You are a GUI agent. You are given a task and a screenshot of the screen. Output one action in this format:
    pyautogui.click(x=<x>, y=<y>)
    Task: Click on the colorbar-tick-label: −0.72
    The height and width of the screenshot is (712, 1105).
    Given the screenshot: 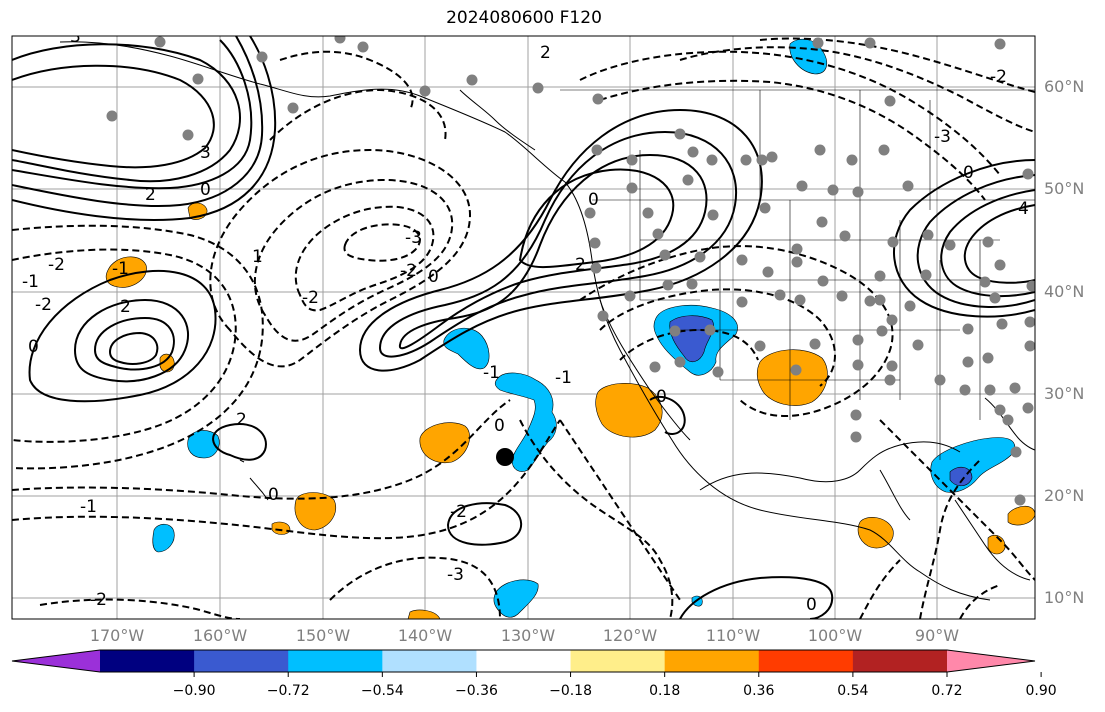 What is the action you would take?
    pyautogui.click(x=288, y=691)
    